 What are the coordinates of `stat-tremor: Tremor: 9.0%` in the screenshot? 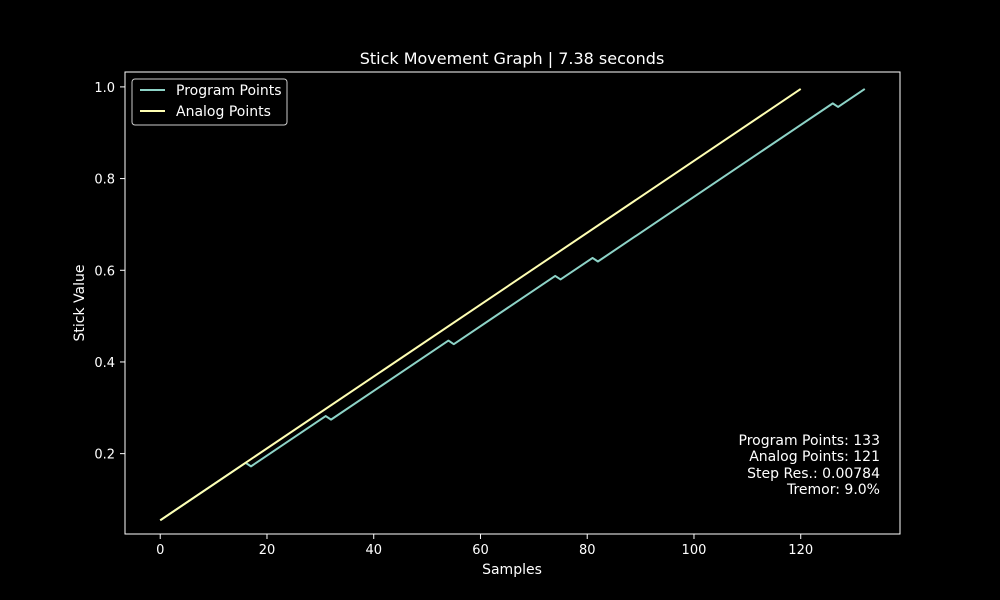 It's located at (833, 490).